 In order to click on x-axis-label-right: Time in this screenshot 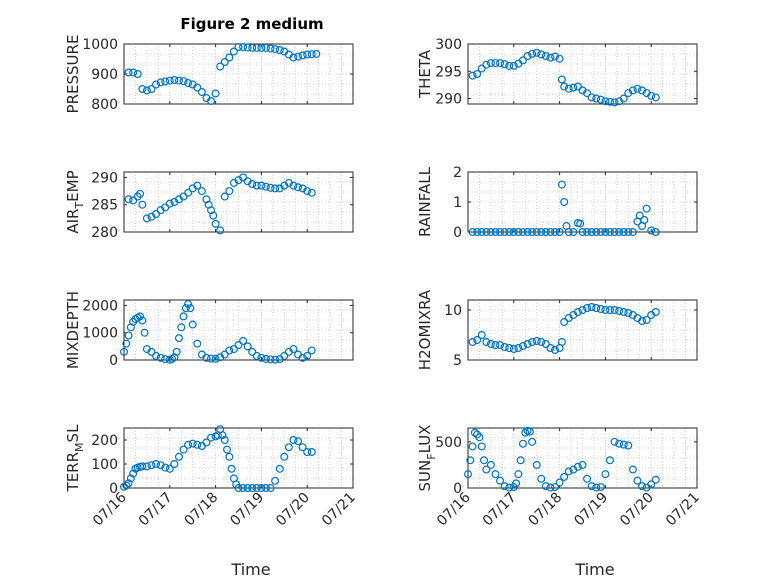, I will do `click(594, 569)`.